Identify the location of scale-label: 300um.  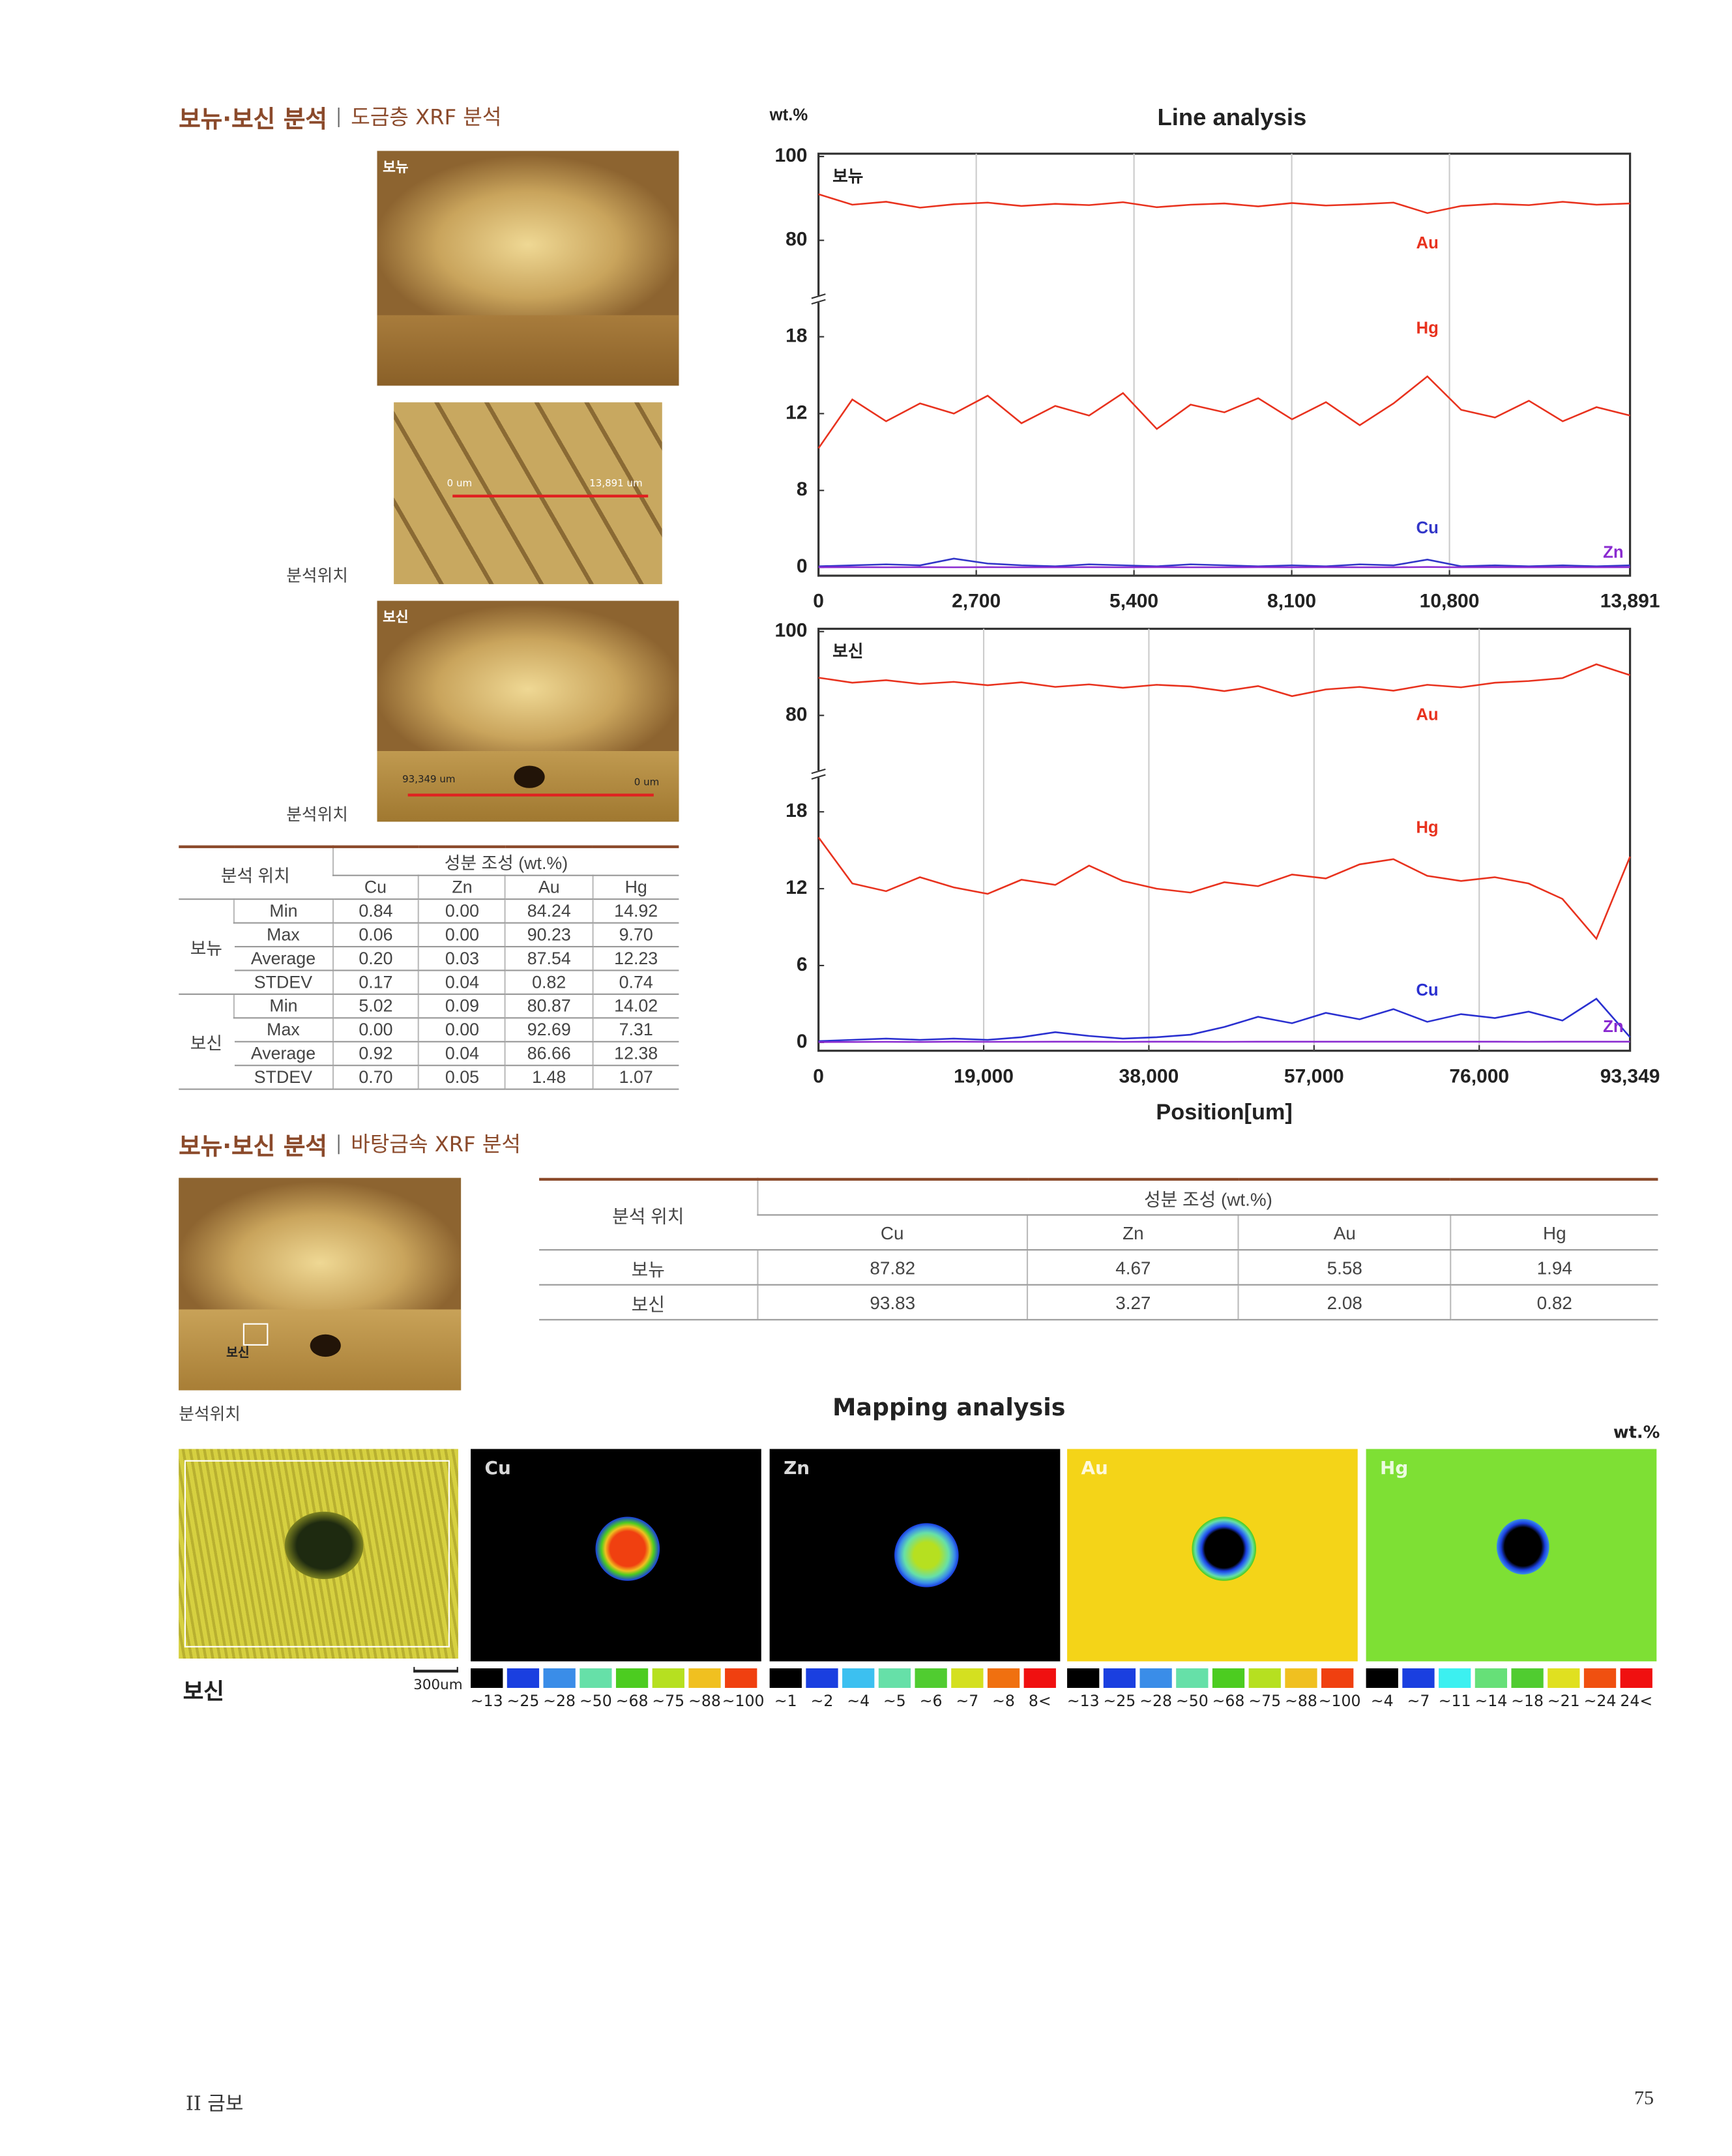
(438, 1686).